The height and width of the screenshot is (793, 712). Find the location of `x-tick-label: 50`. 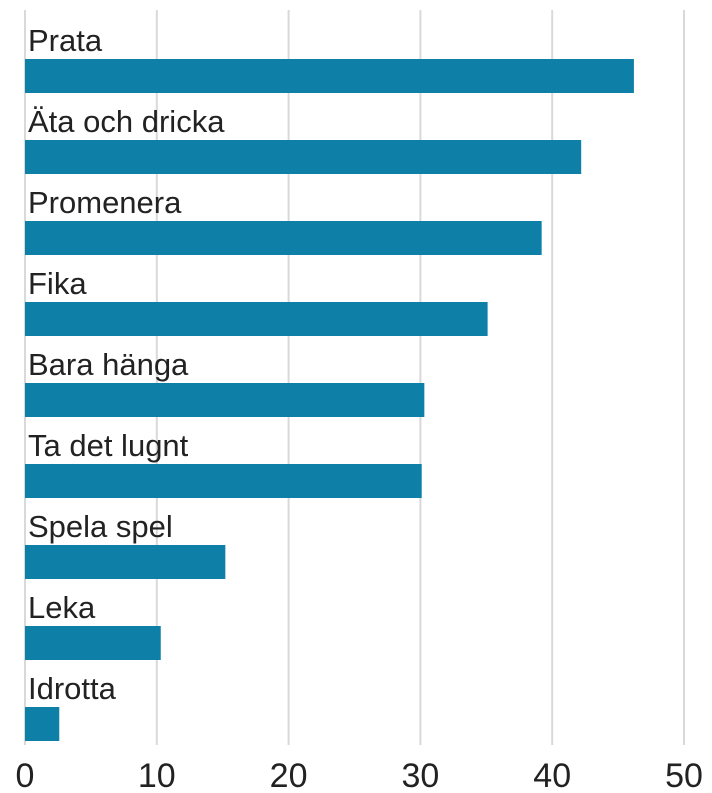

x-tick-label: 50 is located at coordinates (684, 775).